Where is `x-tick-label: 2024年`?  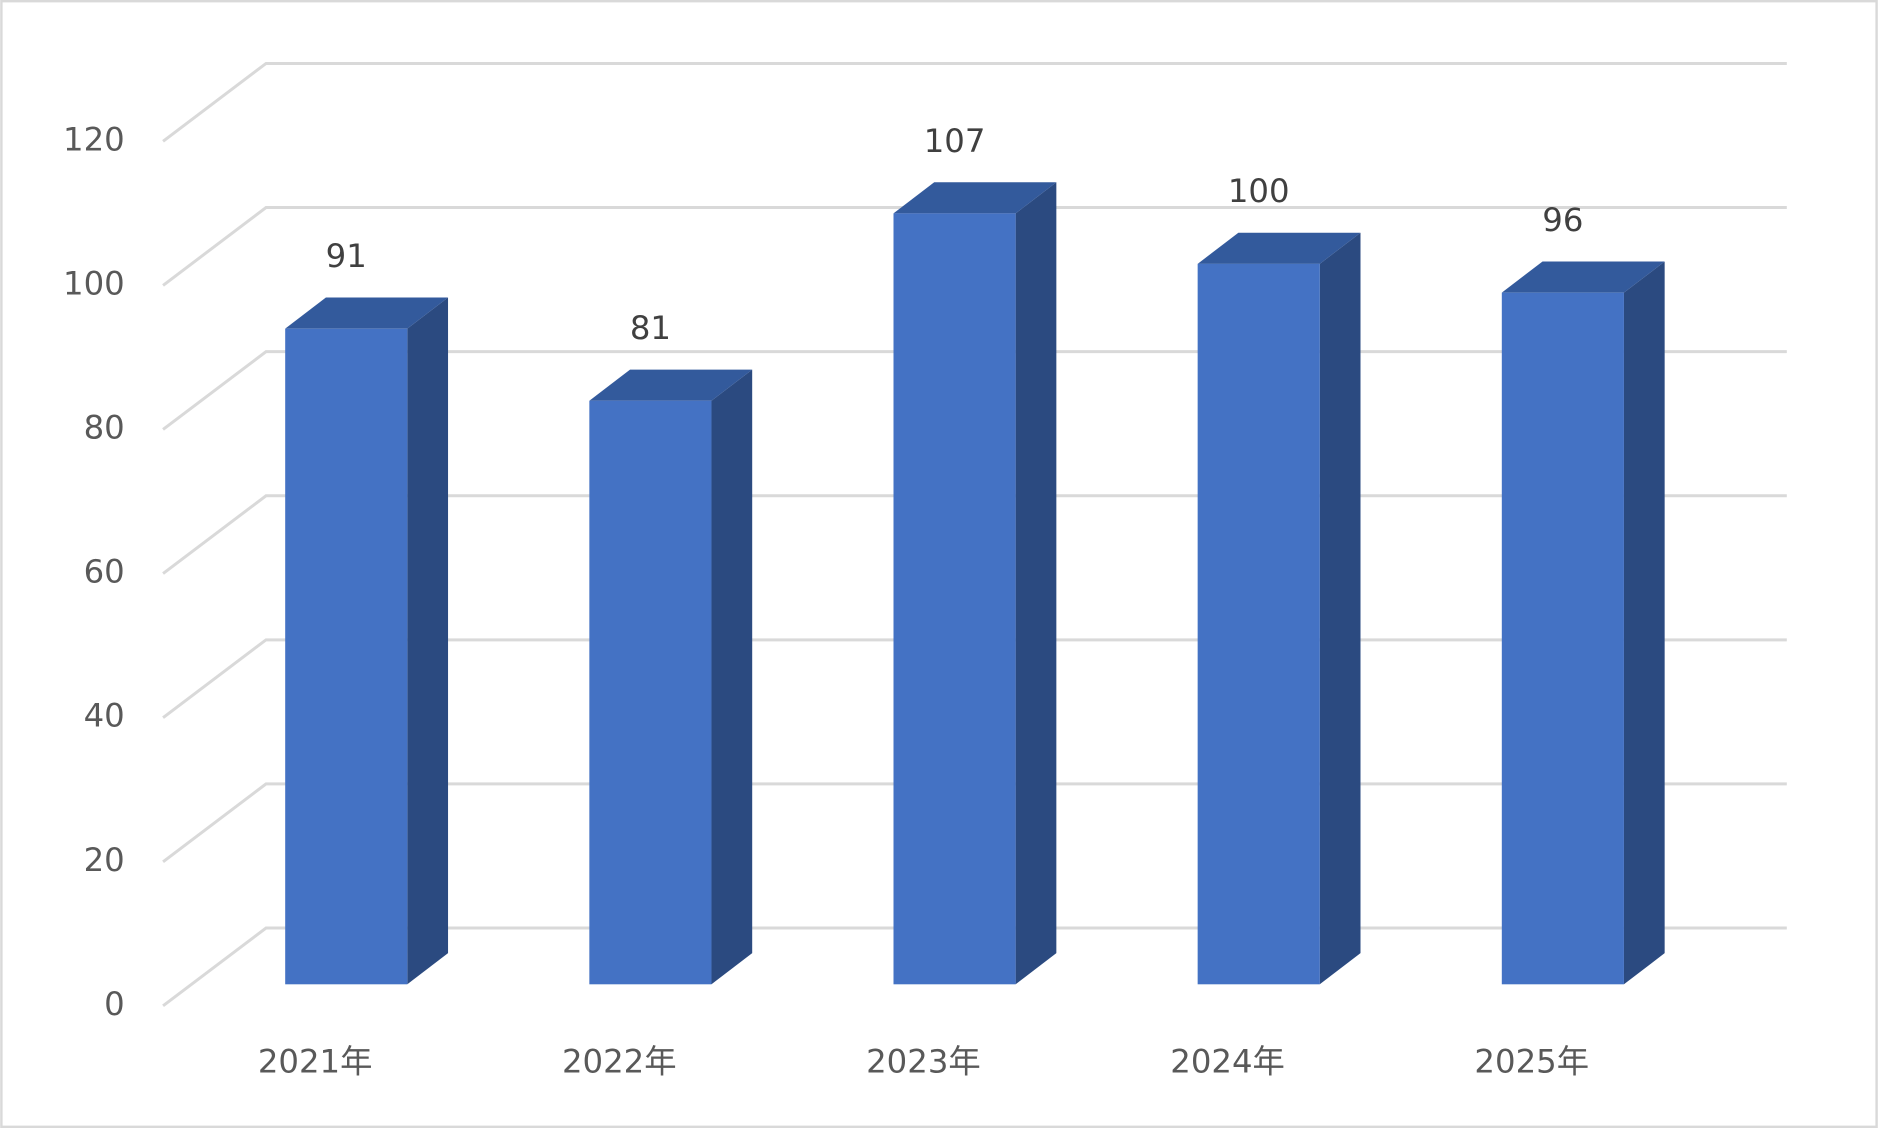 x-tick-label: 2024年 is located at coordinates (1227, 1061).